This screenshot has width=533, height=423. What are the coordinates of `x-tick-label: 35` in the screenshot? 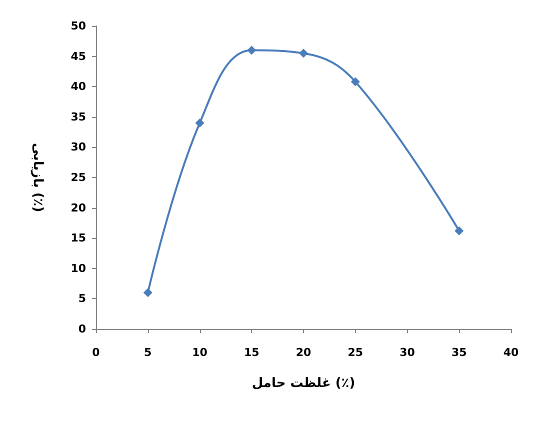 It's located at (459, 352).